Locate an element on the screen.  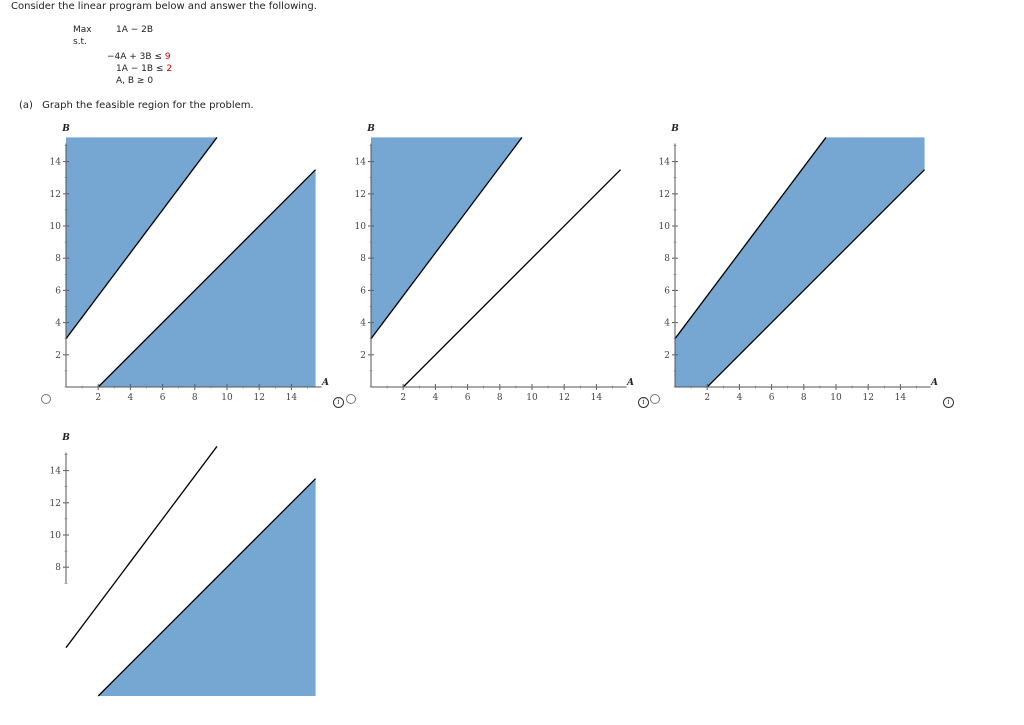
option-3-graph: B 2 4 6 8 10 12 14 A 2 4 6 8 10 12 14 is located at coordinates (794, 266).